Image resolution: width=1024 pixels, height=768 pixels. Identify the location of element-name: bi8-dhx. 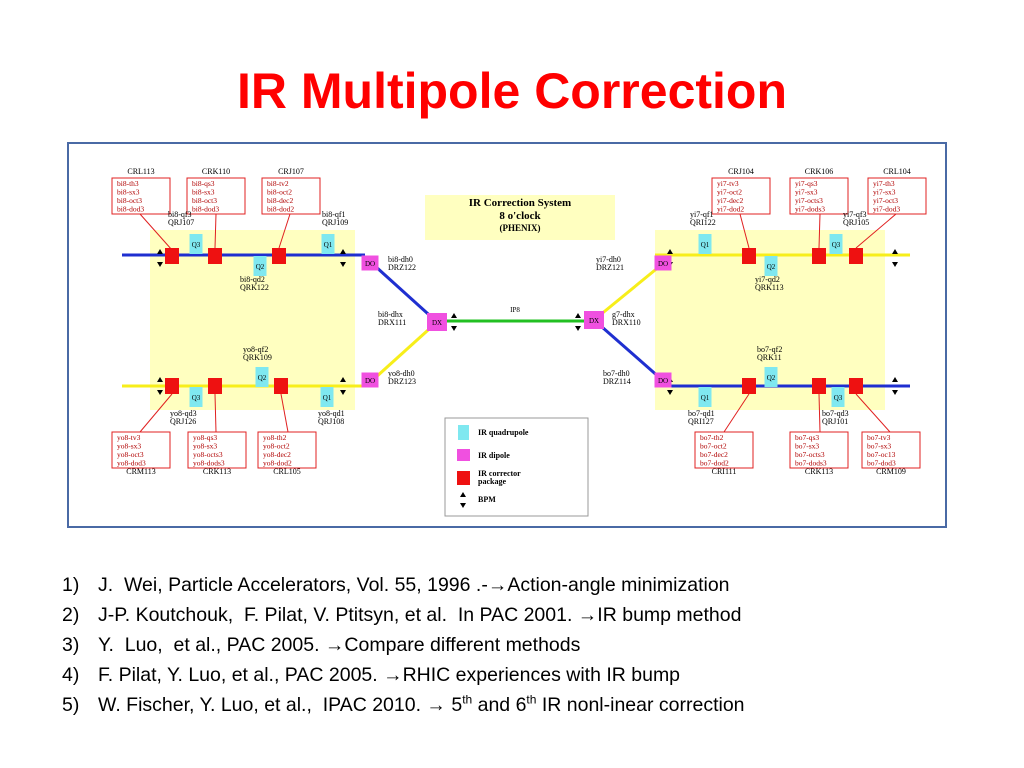
(390, 314).